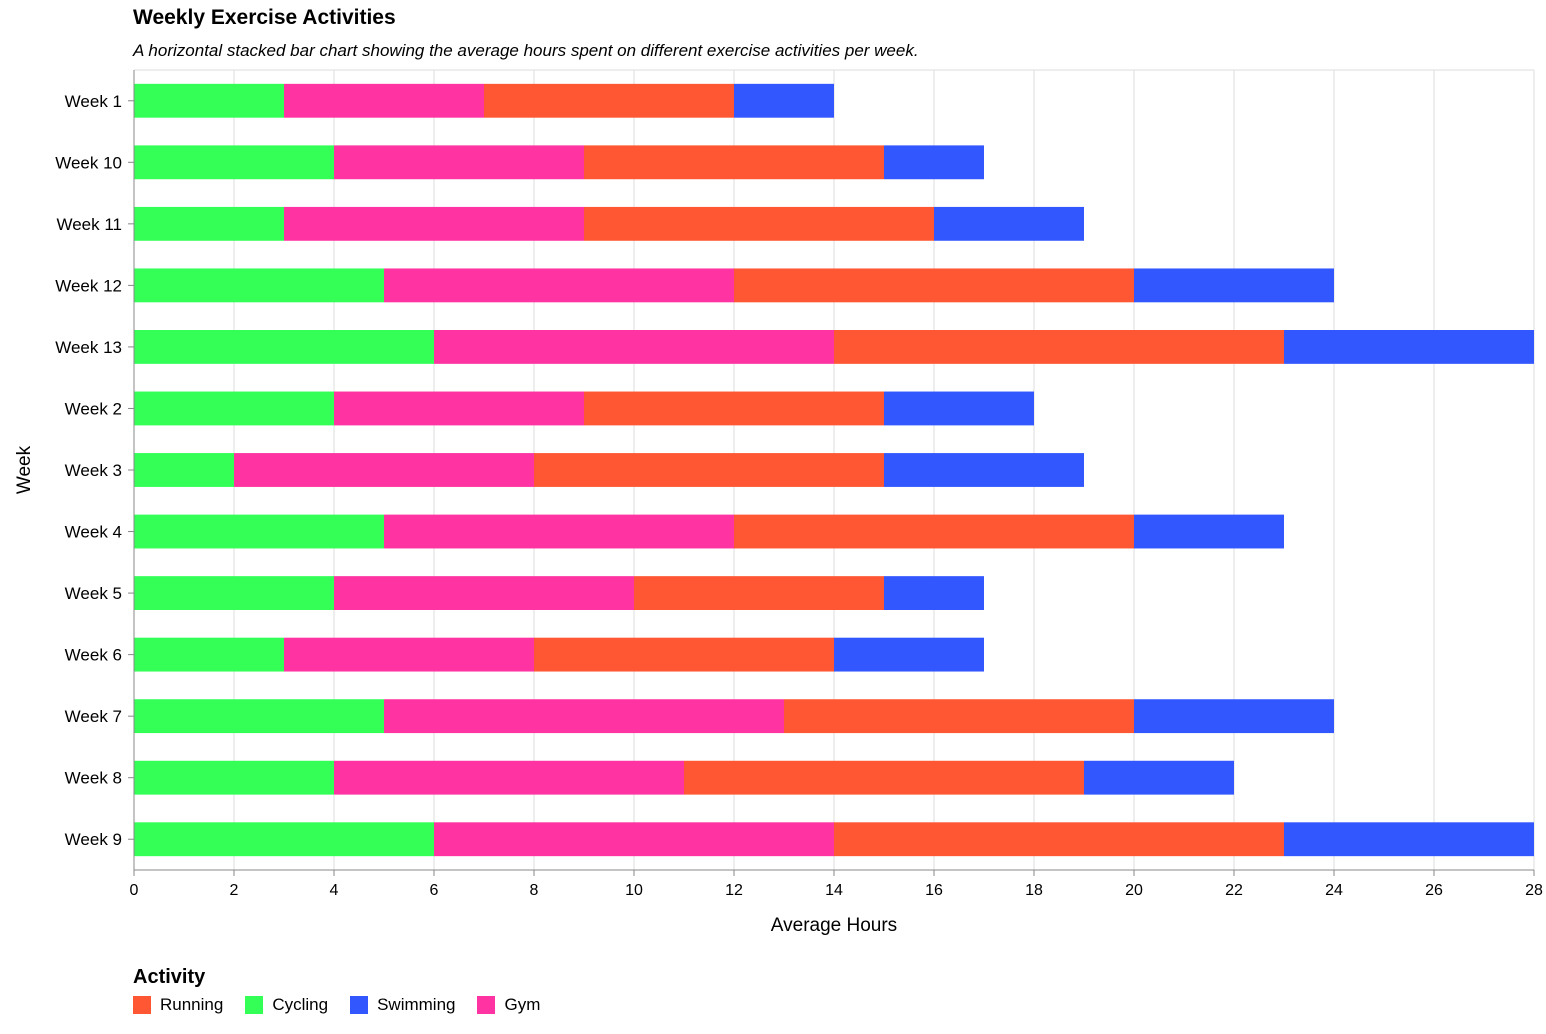 The width and height of the screenshot is (1546, 1034). I want to click on x-tick-label: 26, so click(1434, 890).